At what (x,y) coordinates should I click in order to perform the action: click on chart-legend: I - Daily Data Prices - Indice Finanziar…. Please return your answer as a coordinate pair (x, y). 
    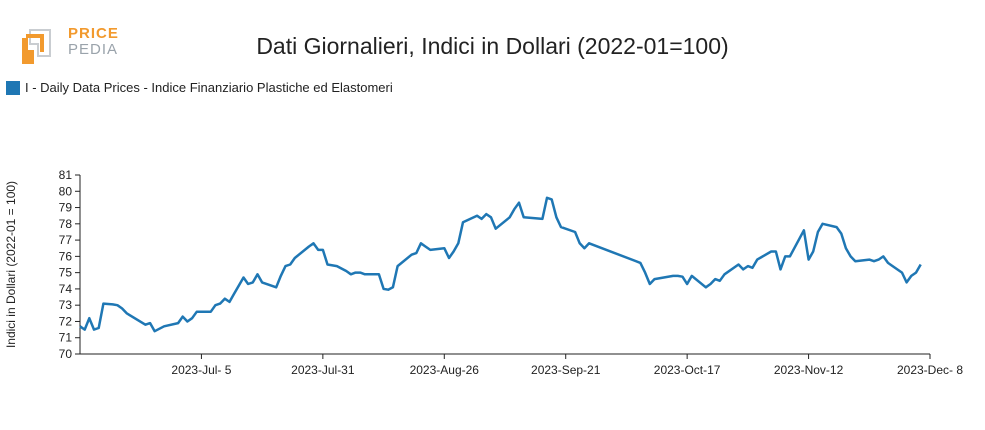
    Looking at the image, I should click on (199, 87).